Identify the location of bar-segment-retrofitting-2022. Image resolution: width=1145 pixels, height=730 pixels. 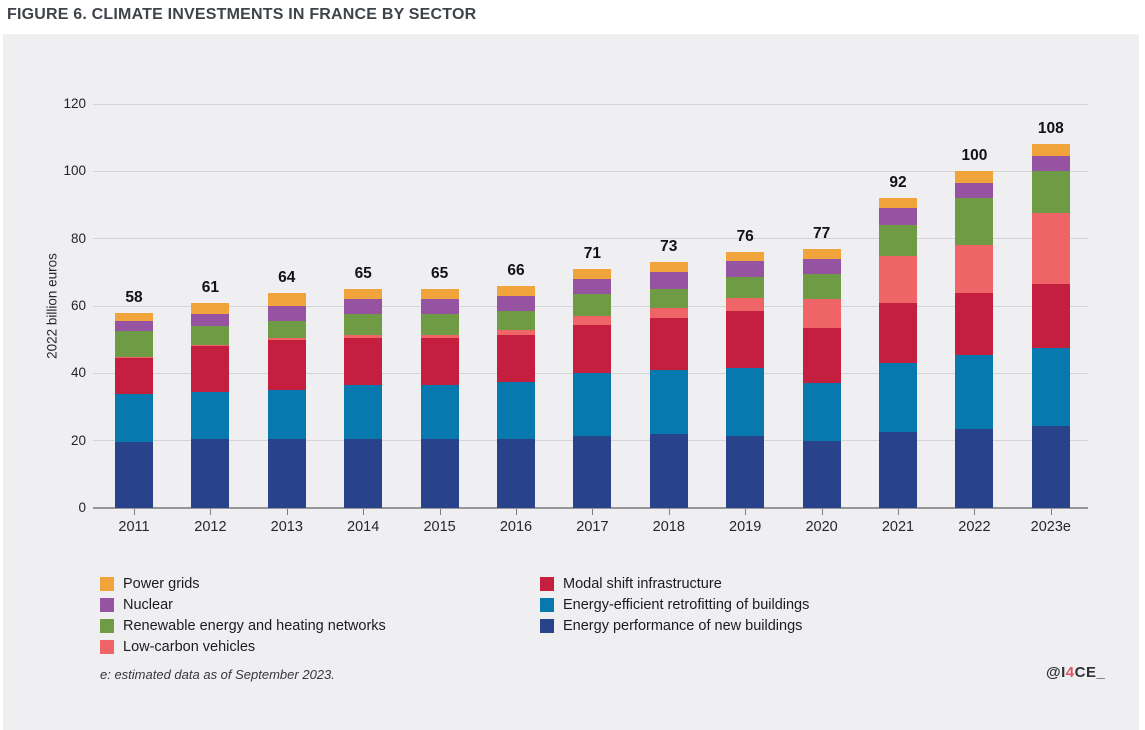
(974, 391).